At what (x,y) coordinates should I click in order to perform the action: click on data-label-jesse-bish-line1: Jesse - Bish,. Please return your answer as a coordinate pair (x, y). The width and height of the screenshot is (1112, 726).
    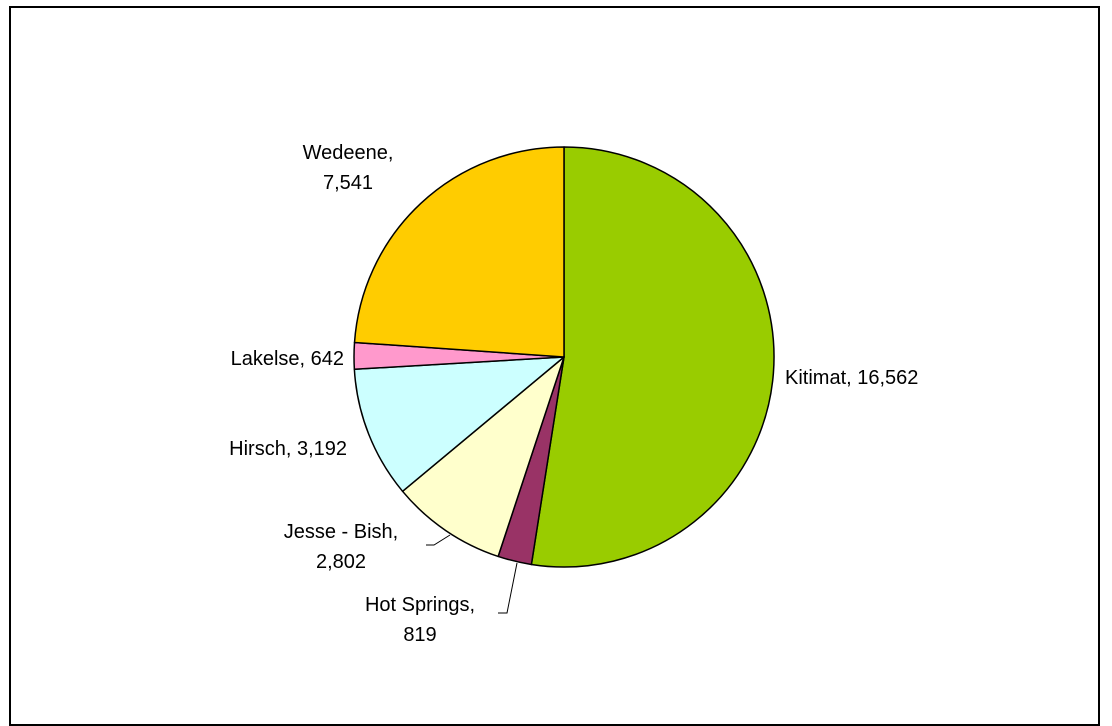
    Looking at the image, I should click on (341, 532).